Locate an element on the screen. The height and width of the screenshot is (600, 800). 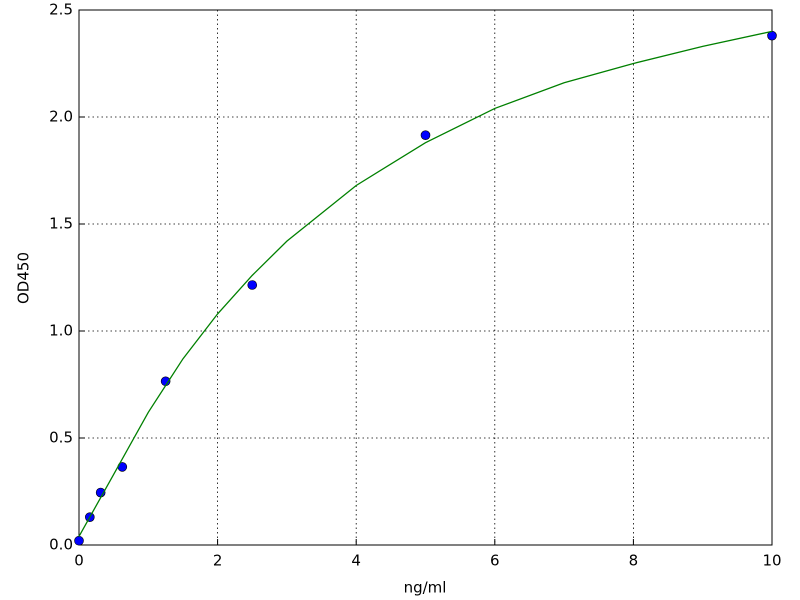
x-tick-label: 8 is located at coordinates (634, 561).